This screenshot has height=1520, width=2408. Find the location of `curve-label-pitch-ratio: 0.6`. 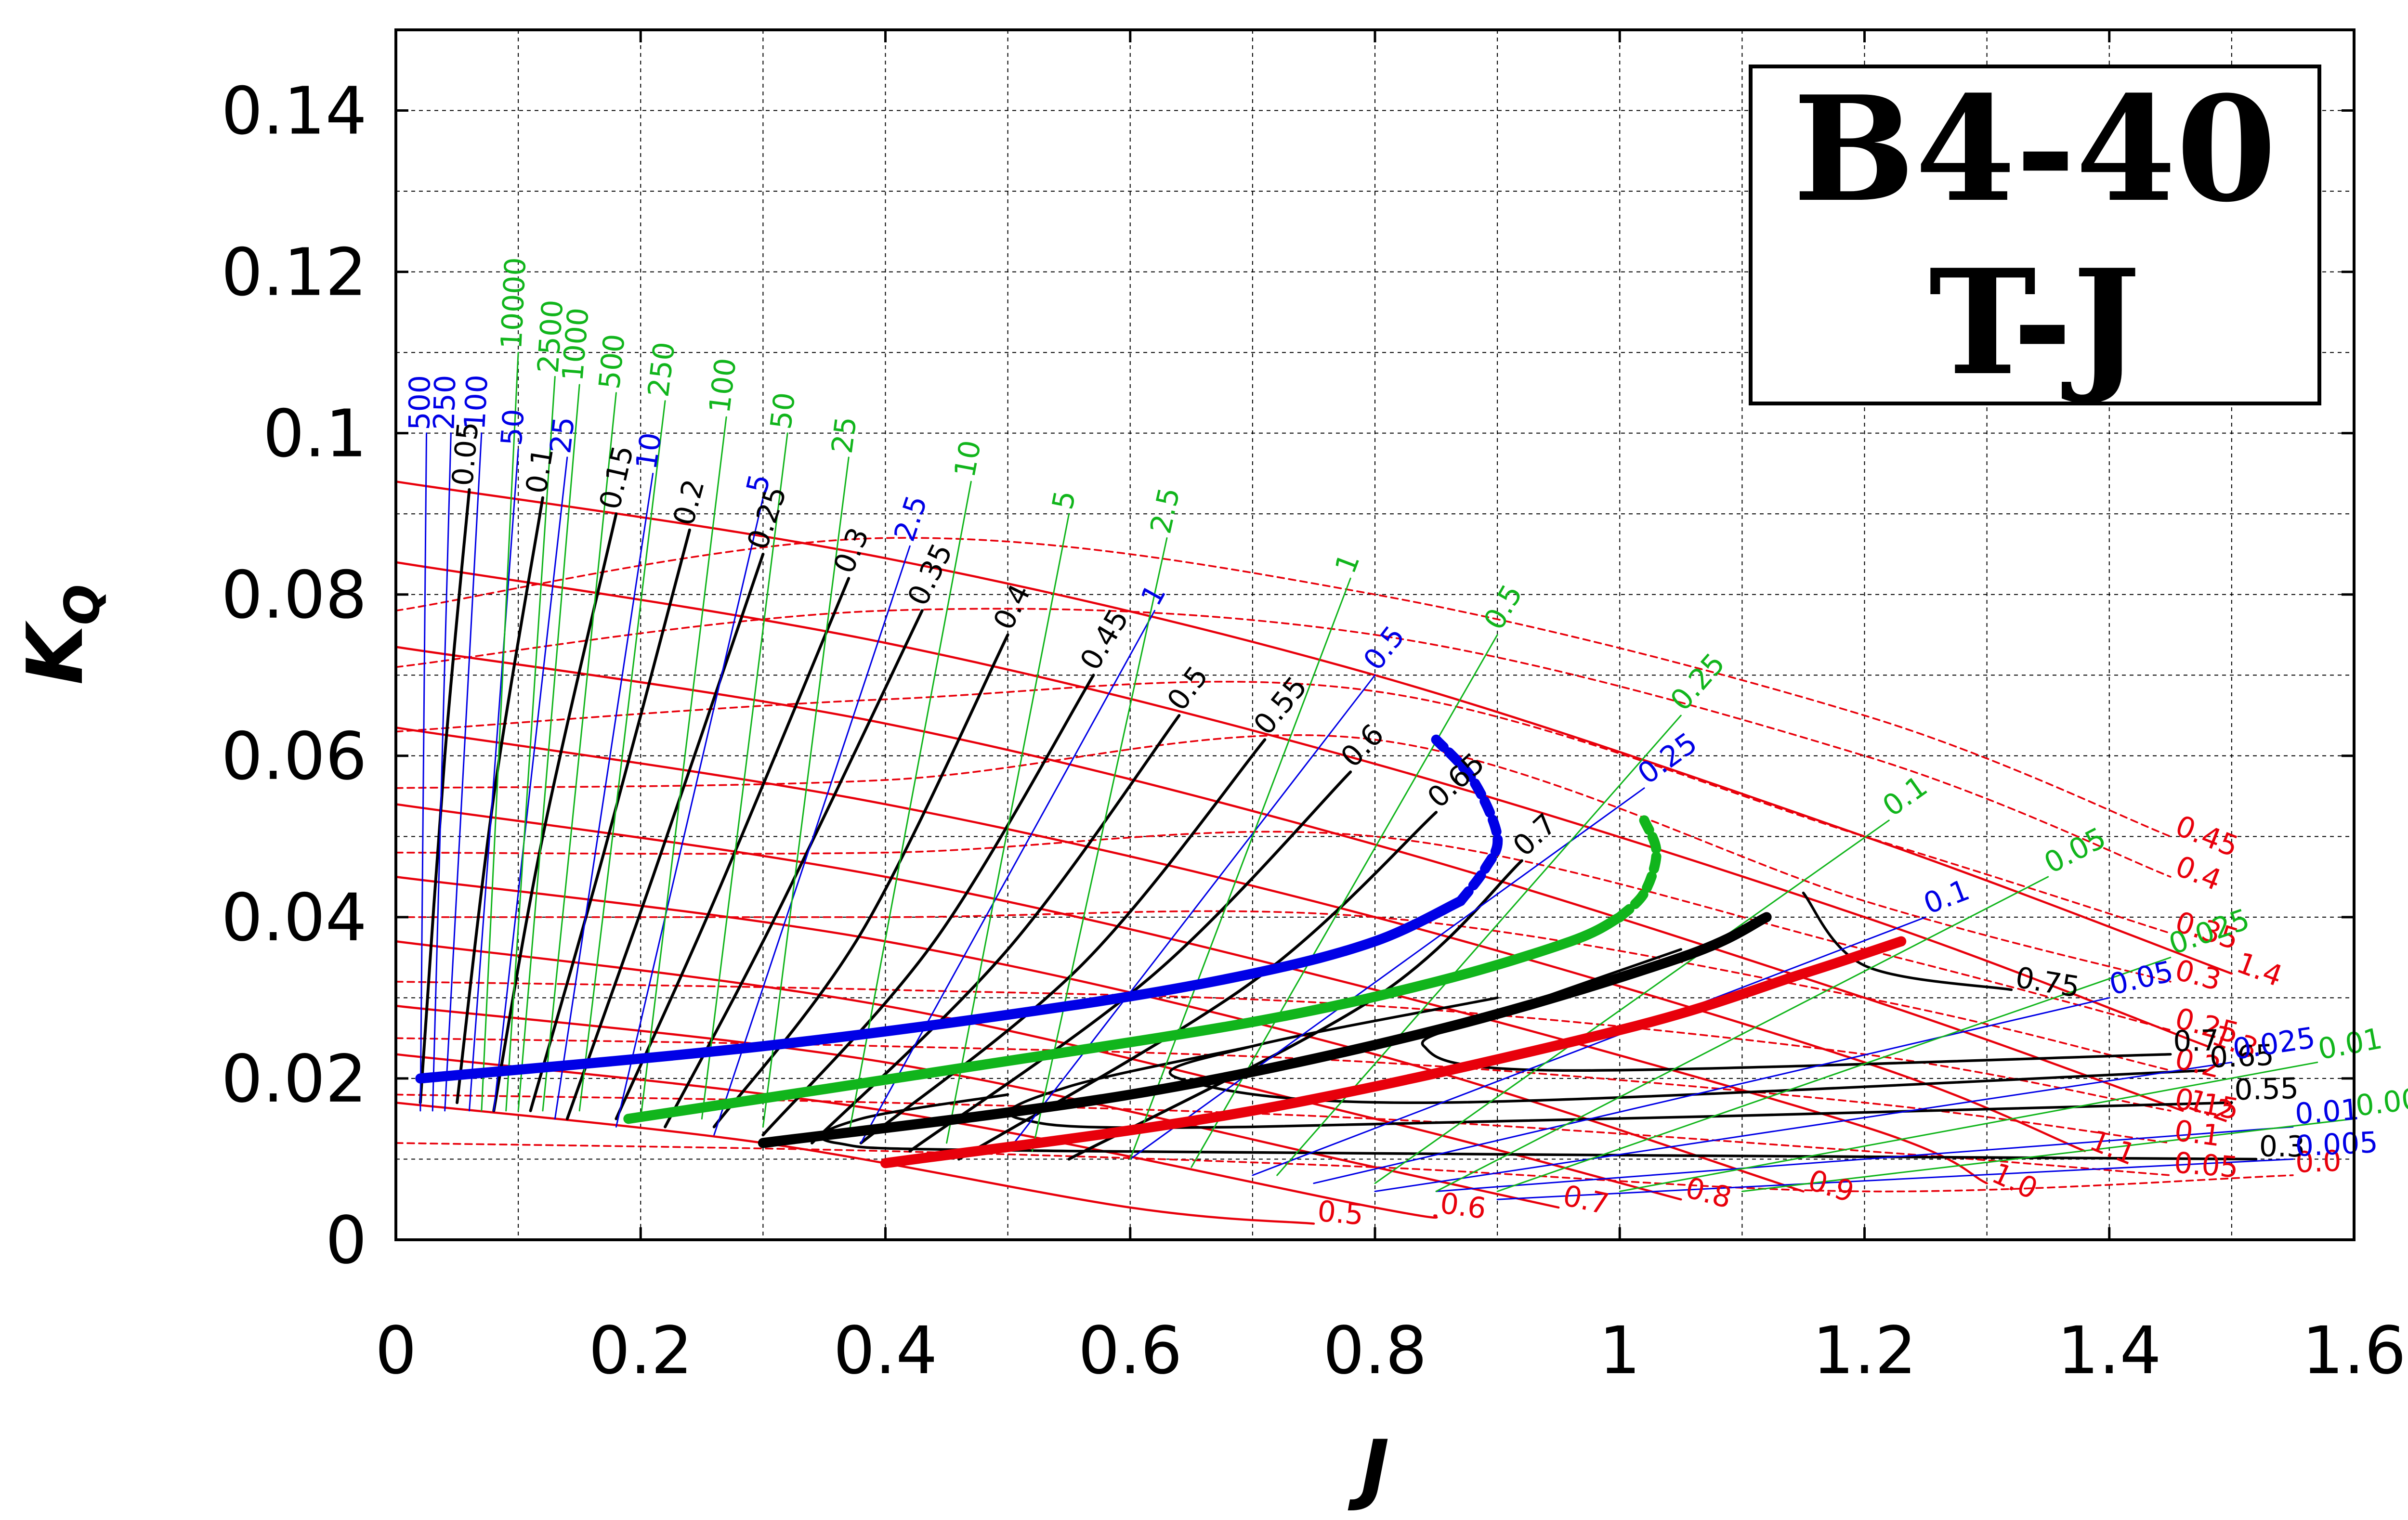

curve-label-pitch-ratio: 0.6 is located at coordinates (1463, 1206).